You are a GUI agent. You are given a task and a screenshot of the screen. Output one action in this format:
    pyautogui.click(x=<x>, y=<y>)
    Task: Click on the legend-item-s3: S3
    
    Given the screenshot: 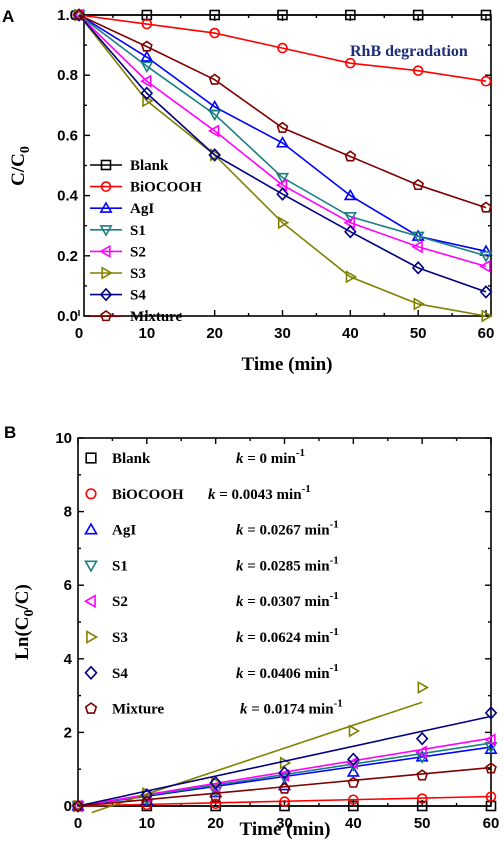 What is the action you would take?
    pyautogui.click(x=118, y=274)
    